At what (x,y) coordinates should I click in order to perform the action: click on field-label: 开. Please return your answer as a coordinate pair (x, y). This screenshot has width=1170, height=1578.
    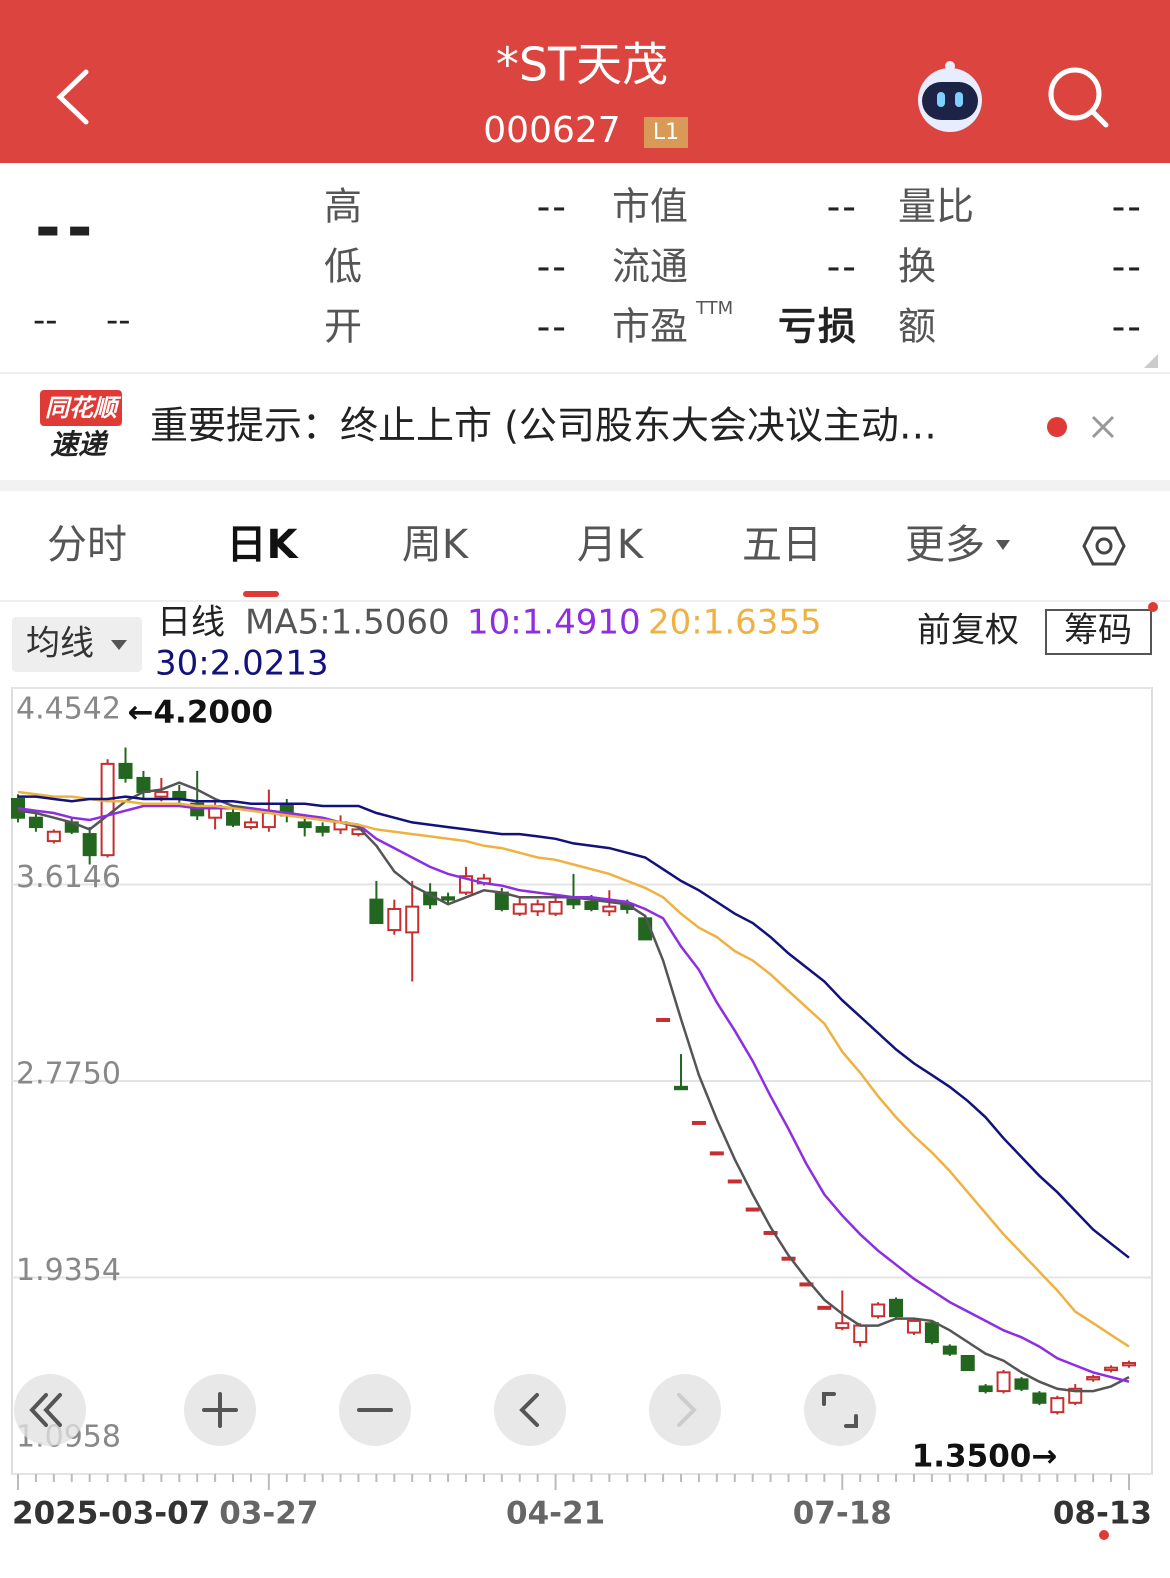
    Looking at the image, I should click on (343, 327).